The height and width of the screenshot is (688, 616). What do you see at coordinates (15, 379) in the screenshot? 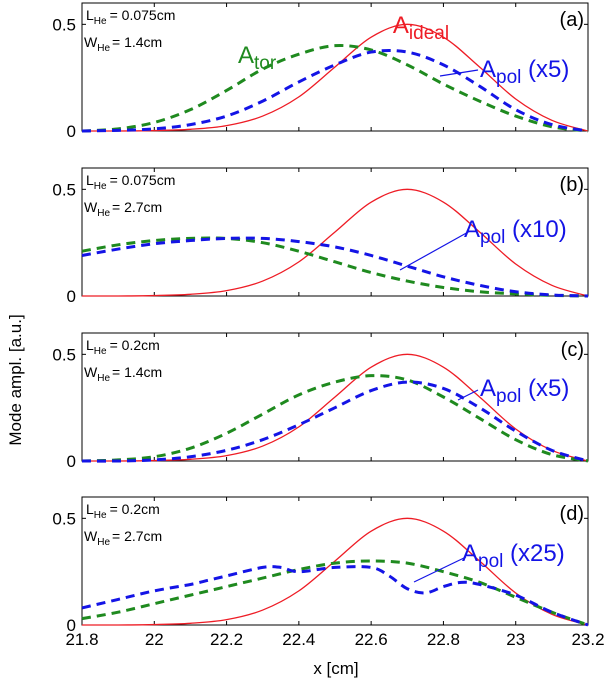
I see `y-axis-label: Mode ampl. [a.u.]` at bounding box center [15, 379].